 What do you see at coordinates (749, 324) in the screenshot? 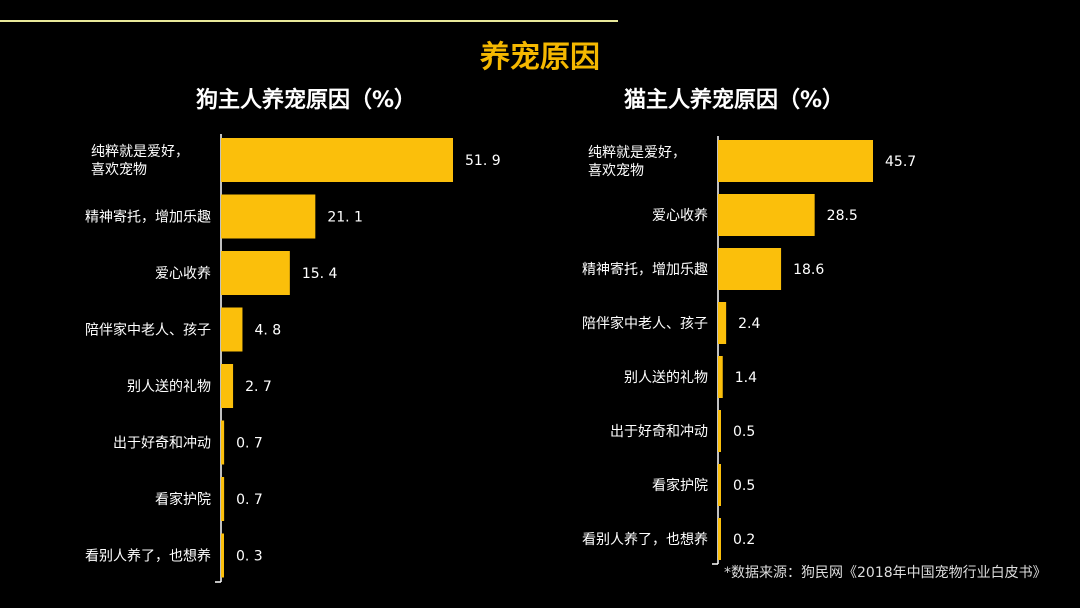
I see `cat-value-label: 2.4` at bounding box center [749, 324].